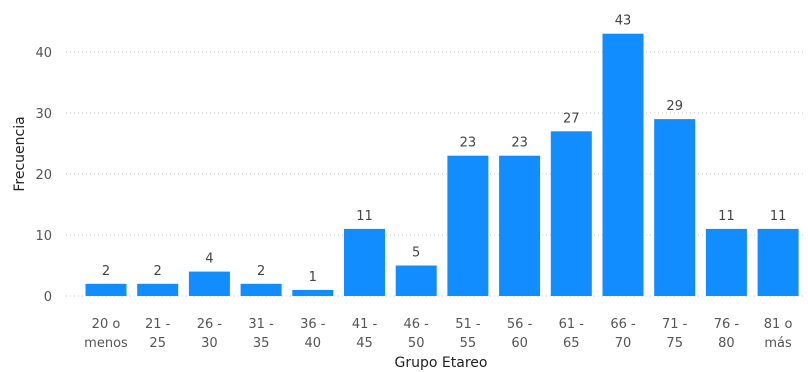 The image size is (808, 372). I want to click on x-tick-label: 35, so click(261, 343).